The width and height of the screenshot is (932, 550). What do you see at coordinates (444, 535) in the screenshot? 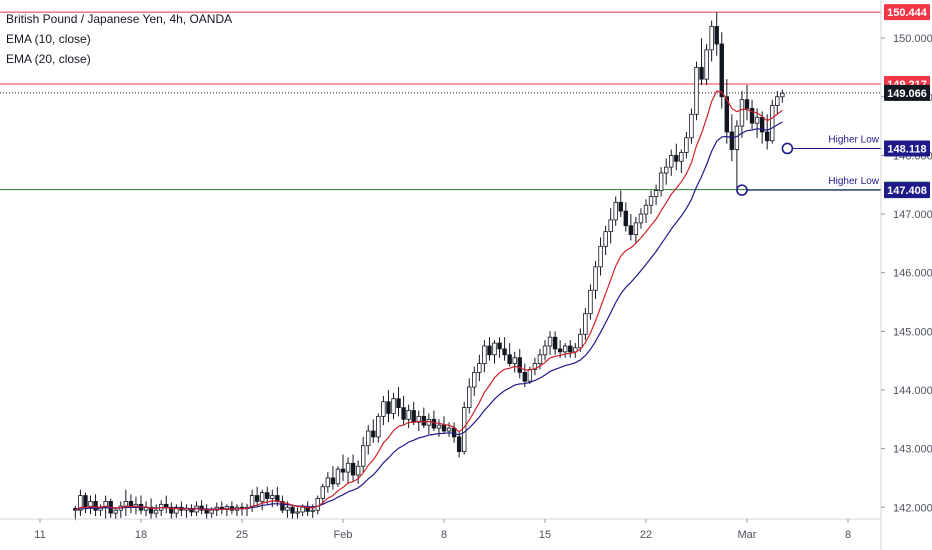
I see `x-tick-label: 8` at bounding box center [444, 535].